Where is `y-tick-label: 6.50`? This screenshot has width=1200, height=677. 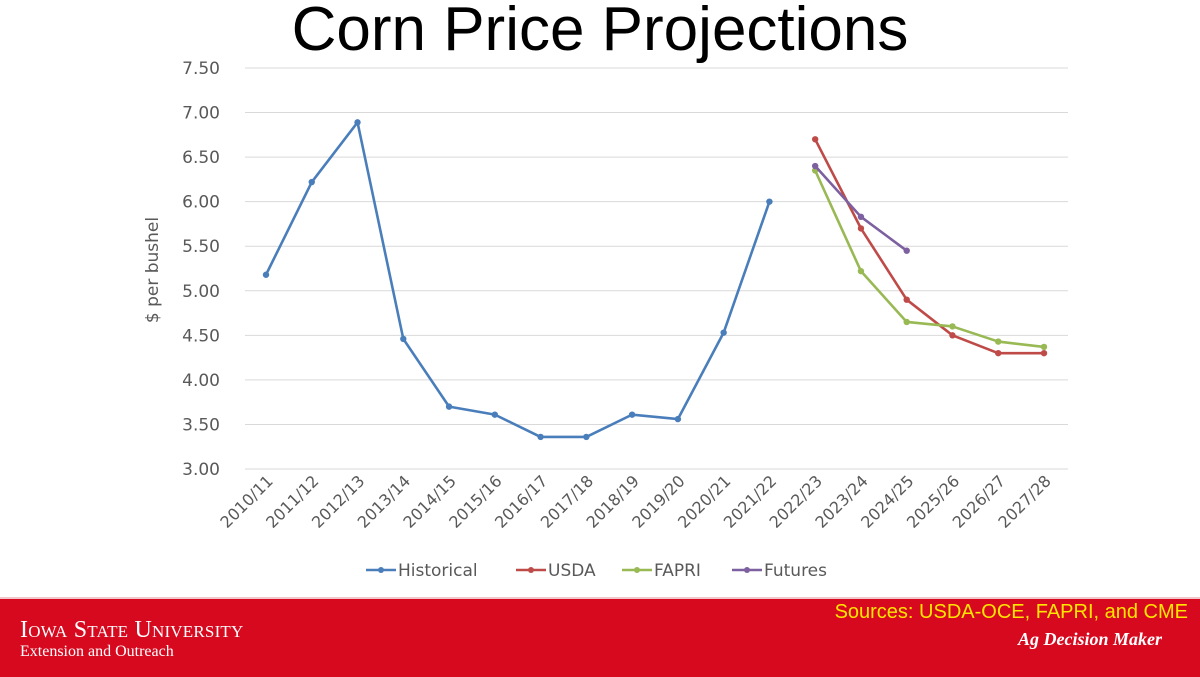
y-tick-label: 6.50 is located at coordinates (201, 158).